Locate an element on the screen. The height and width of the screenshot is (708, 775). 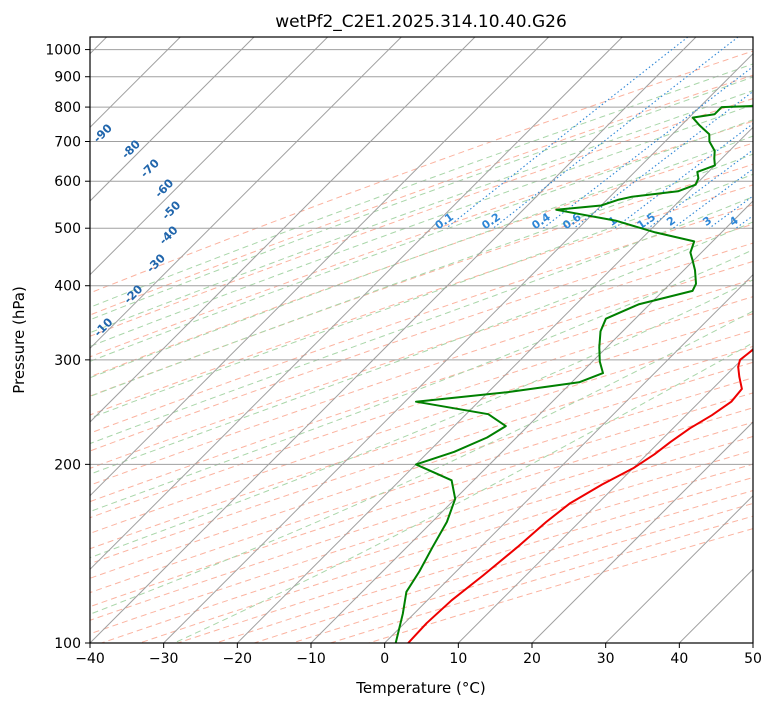
y-tick-label: 200 is located at coordinates (67, 465).